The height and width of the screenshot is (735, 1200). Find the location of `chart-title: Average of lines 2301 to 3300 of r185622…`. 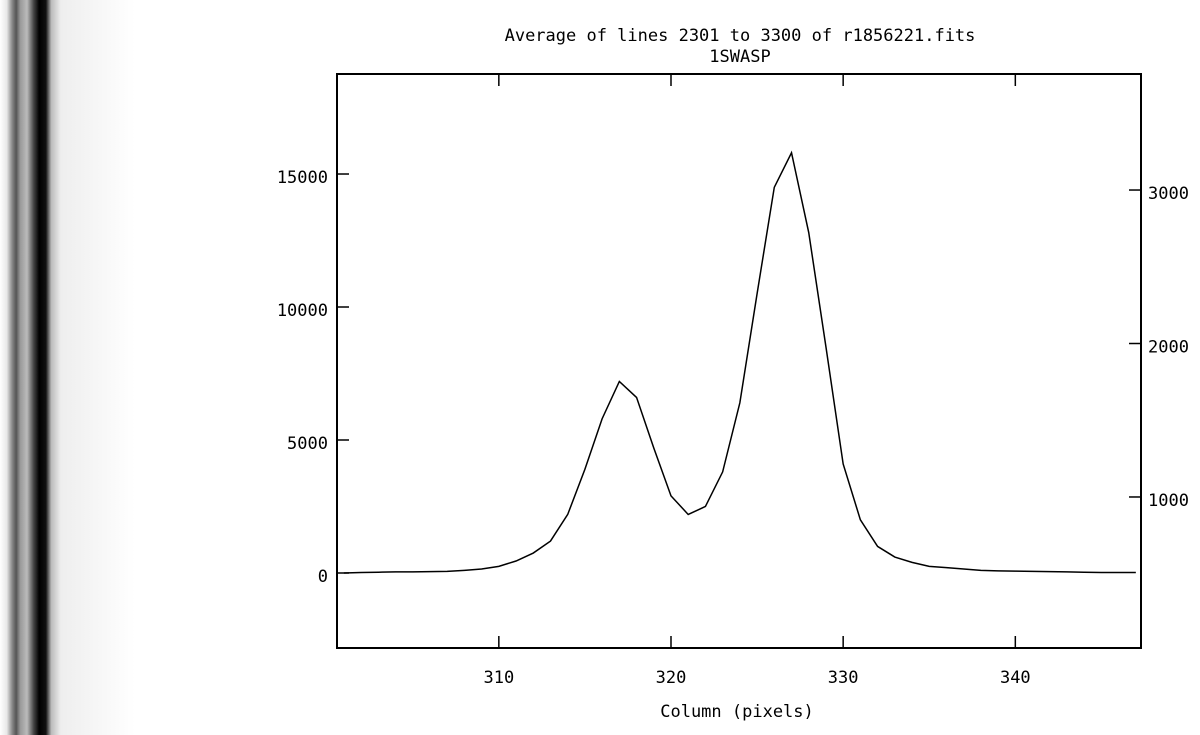

chart-title: Average of lines 2301 to 3300 of r185622… is located at coordinates (740, 36).